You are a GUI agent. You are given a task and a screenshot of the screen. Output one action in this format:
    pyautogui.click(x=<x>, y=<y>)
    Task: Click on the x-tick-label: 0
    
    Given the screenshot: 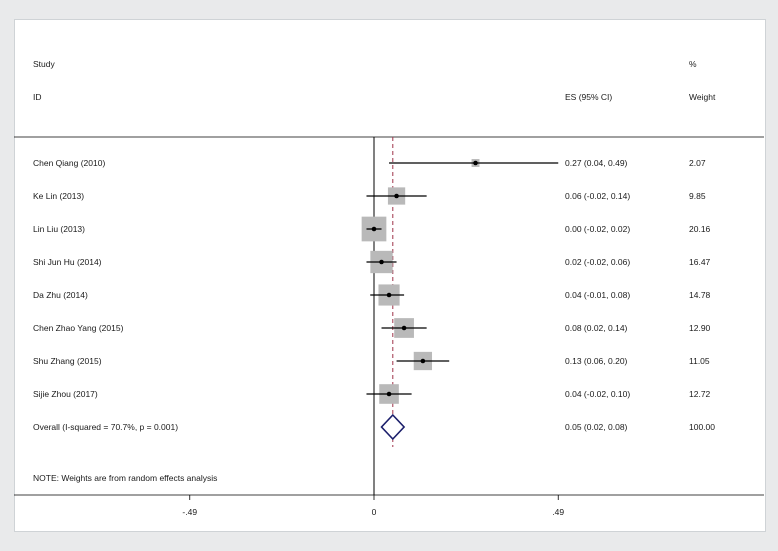 What is the action you would take?
    pyautogui.click(x=374, y=512)
    